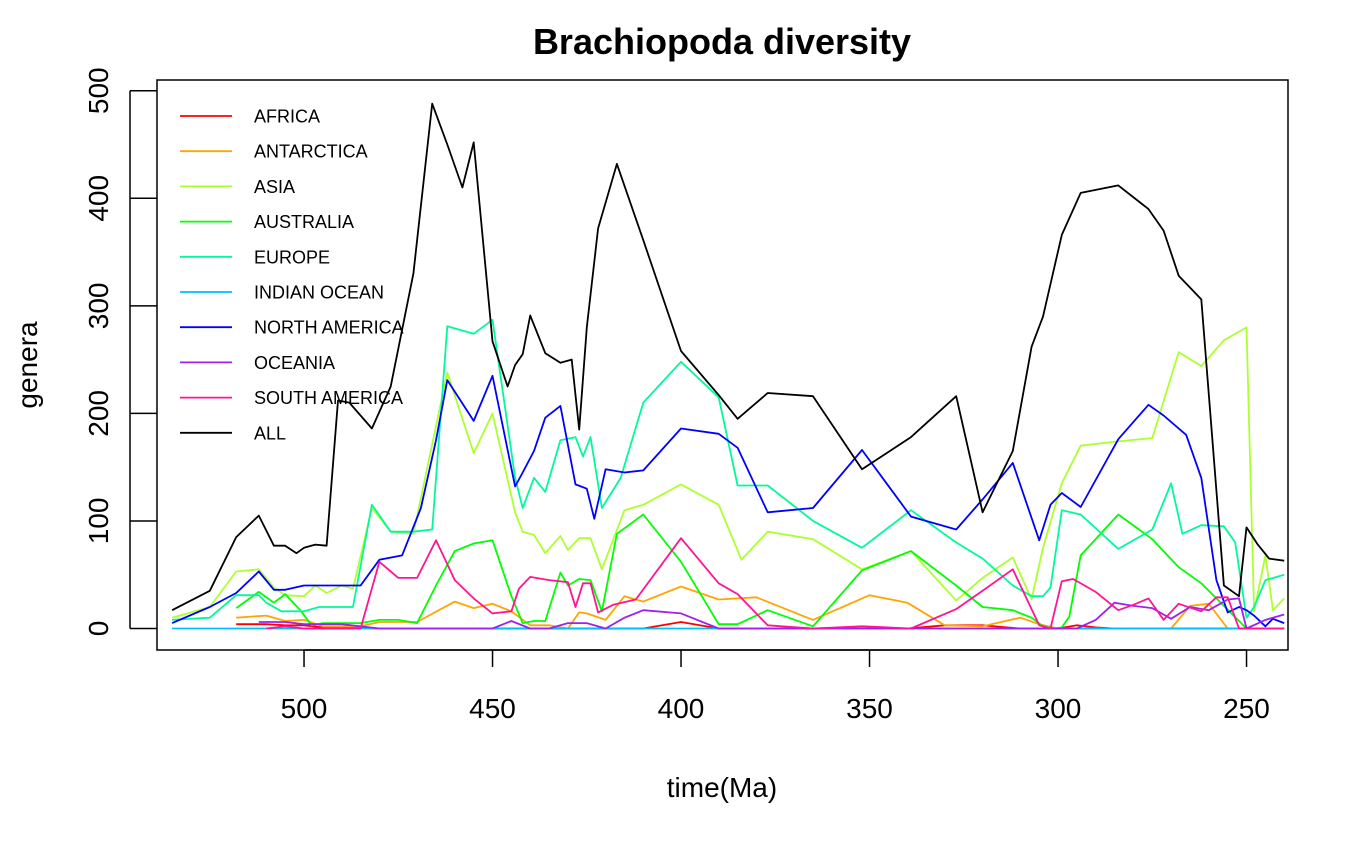  I want to click on legend-label-oceania: OCEANIA, so click(294, 363).